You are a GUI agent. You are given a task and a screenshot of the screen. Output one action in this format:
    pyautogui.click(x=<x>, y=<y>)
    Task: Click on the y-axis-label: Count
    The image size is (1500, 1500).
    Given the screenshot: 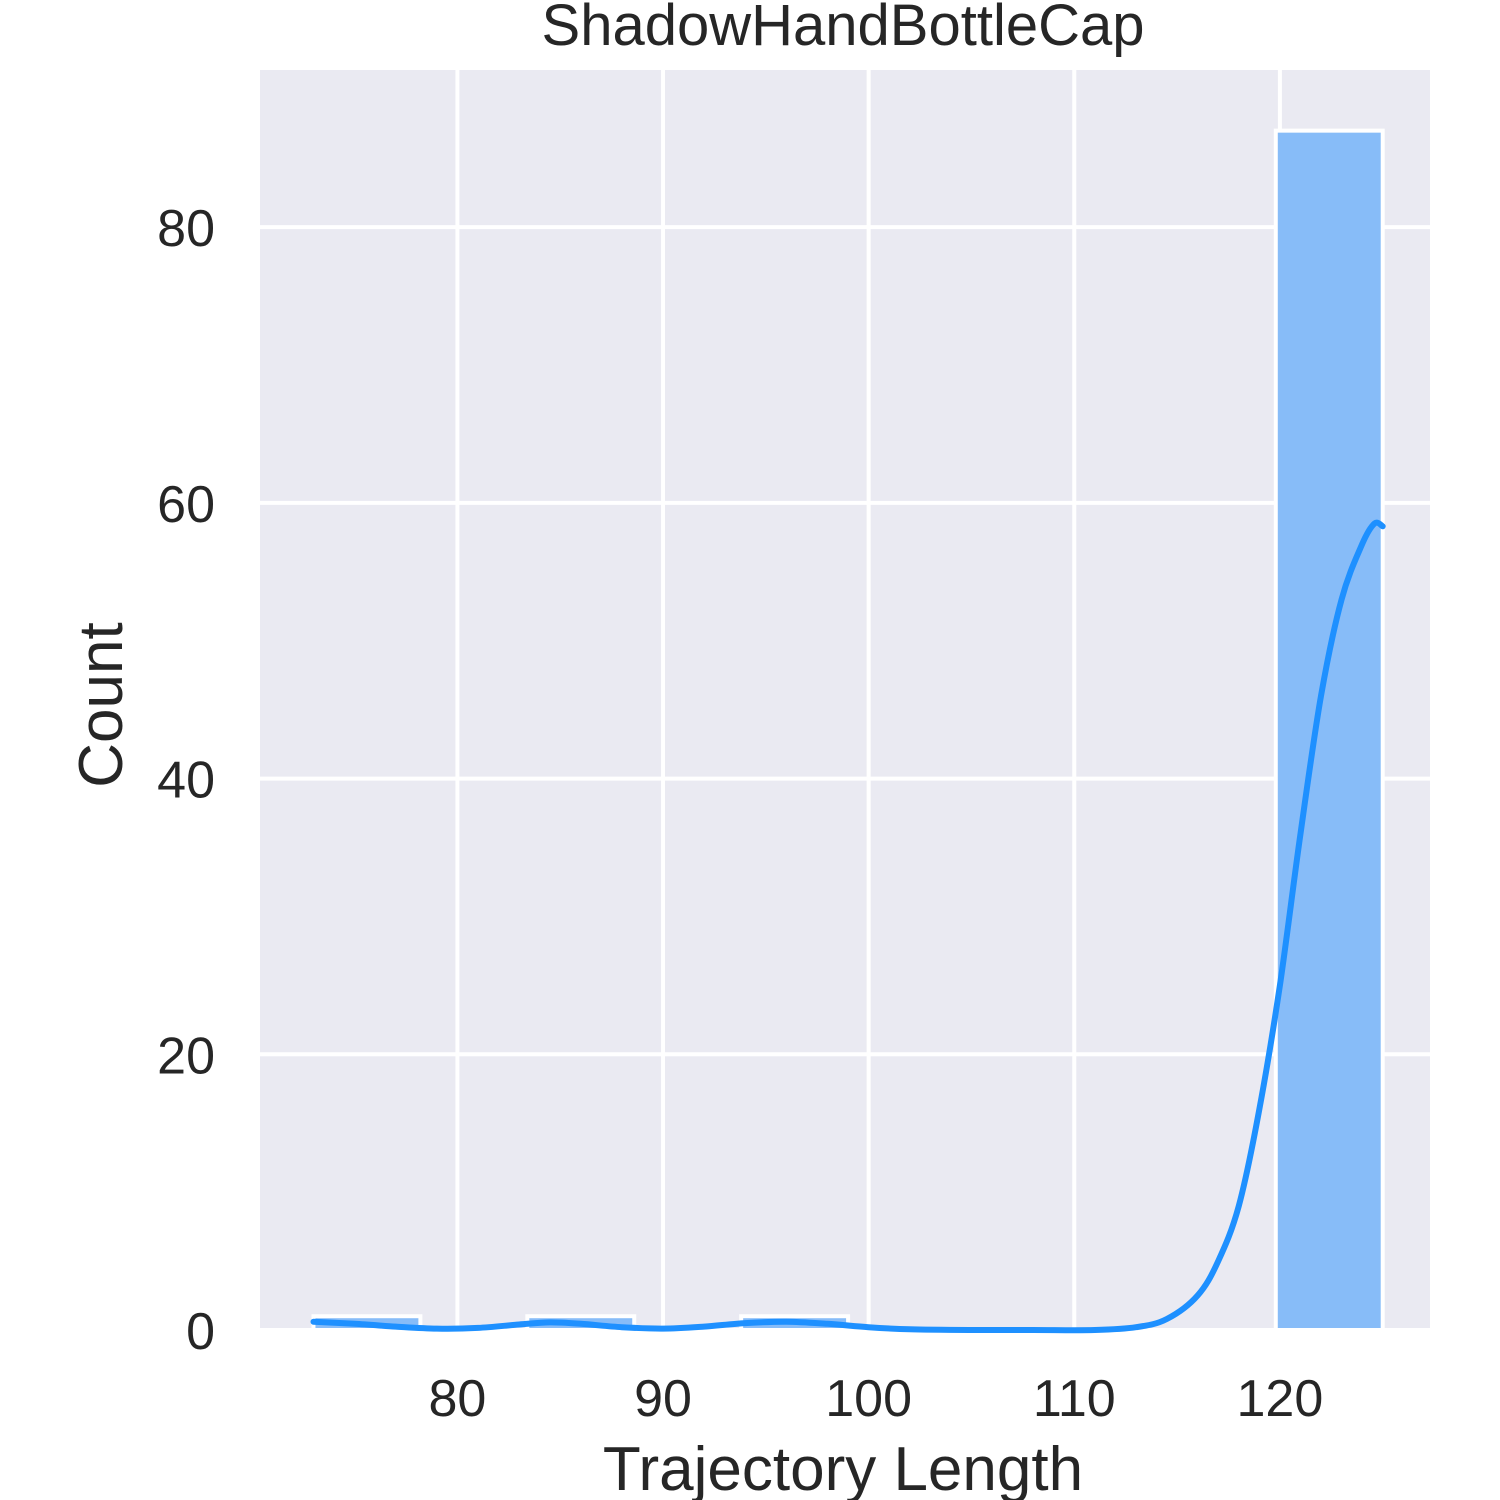 What is the action you would take?
    pyautogui.click(x=101, y=704)
    